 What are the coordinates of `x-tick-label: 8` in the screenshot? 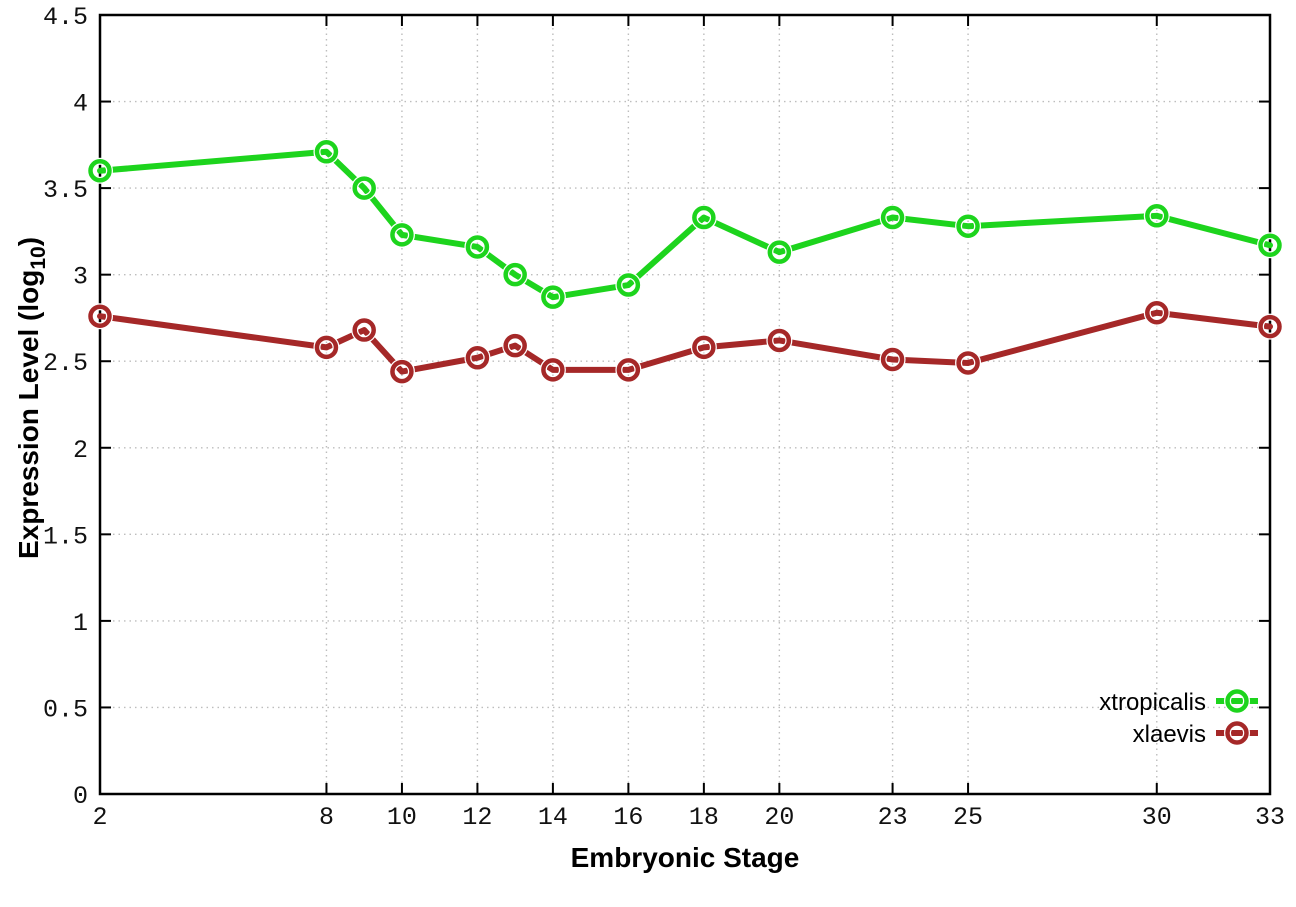 It's located at (326, 817).